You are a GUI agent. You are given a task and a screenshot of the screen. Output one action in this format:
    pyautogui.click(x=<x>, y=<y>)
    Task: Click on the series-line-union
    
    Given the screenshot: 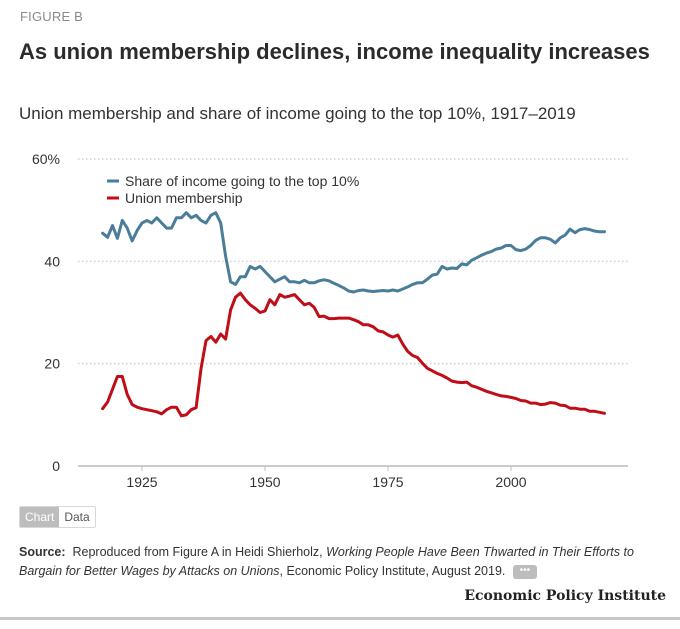 What is the action you would take?
    pyautogui.click(x=353, y=354)
    